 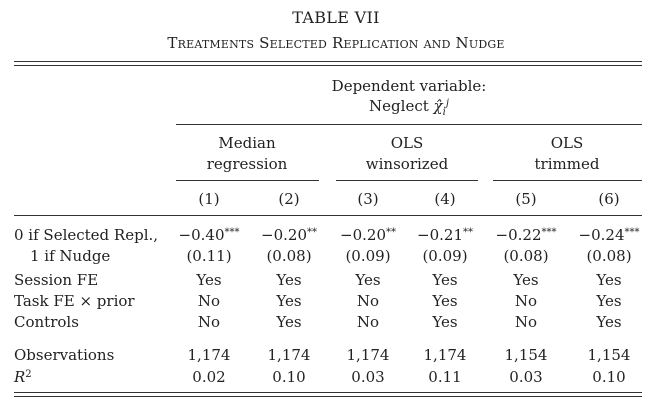 I want to click on table-cell: 1,154, so click(x=526, y=355).